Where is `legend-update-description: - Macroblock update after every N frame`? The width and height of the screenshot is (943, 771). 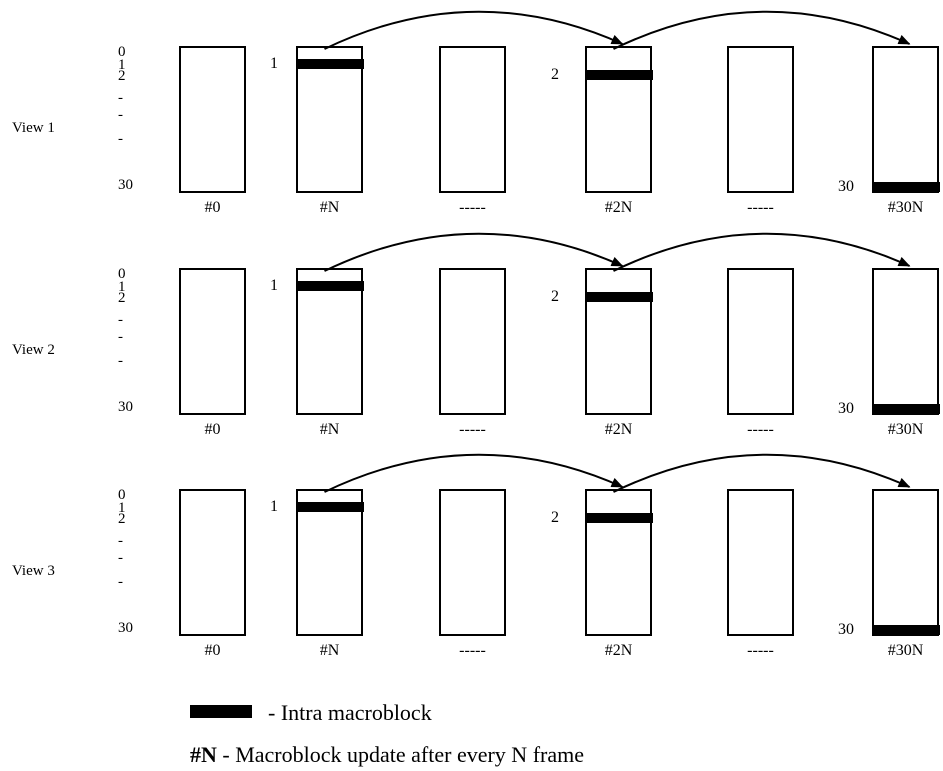 legend-update-description: - Macroblock update after every N frame is located at coordinates (400, 754).